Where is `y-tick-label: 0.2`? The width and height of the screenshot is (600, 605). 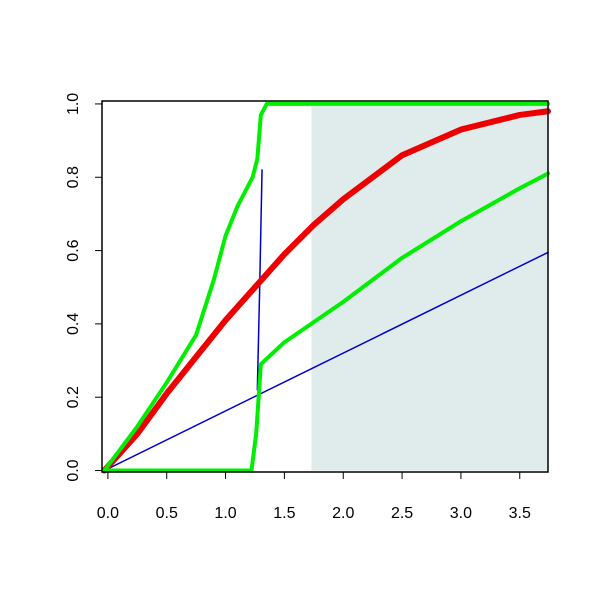
y-tick-label: 0.2 is located at coordinates (73, 397).